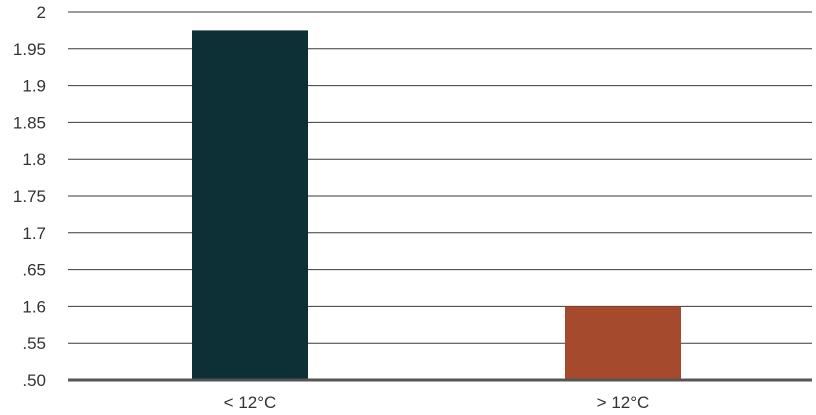  What do you see at coordinates (34, 306) in the screenshot?
I see `y-tick-label: 1.6` at bounding box center [34, 306].